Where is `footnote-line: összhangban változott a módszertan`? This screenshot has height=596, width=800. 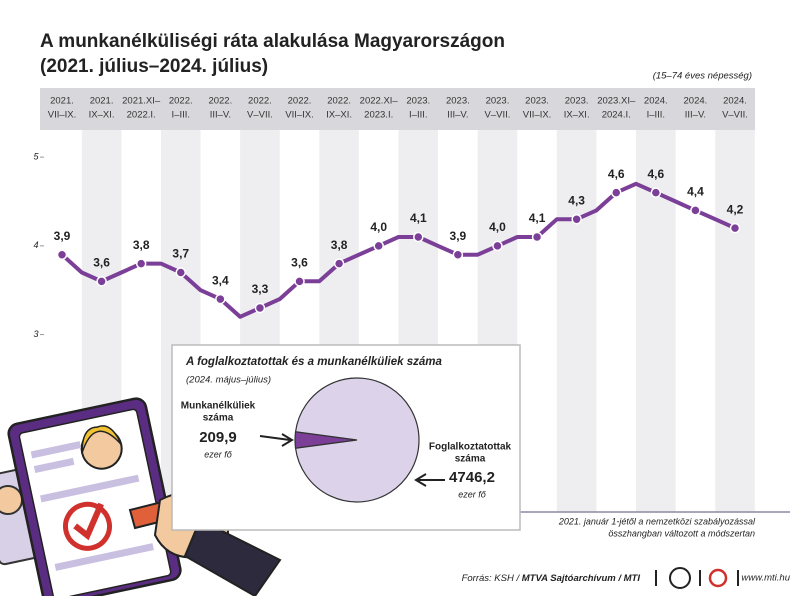 footnote-line: összhangban változott a módszertan is located at coordinates (681, 533).